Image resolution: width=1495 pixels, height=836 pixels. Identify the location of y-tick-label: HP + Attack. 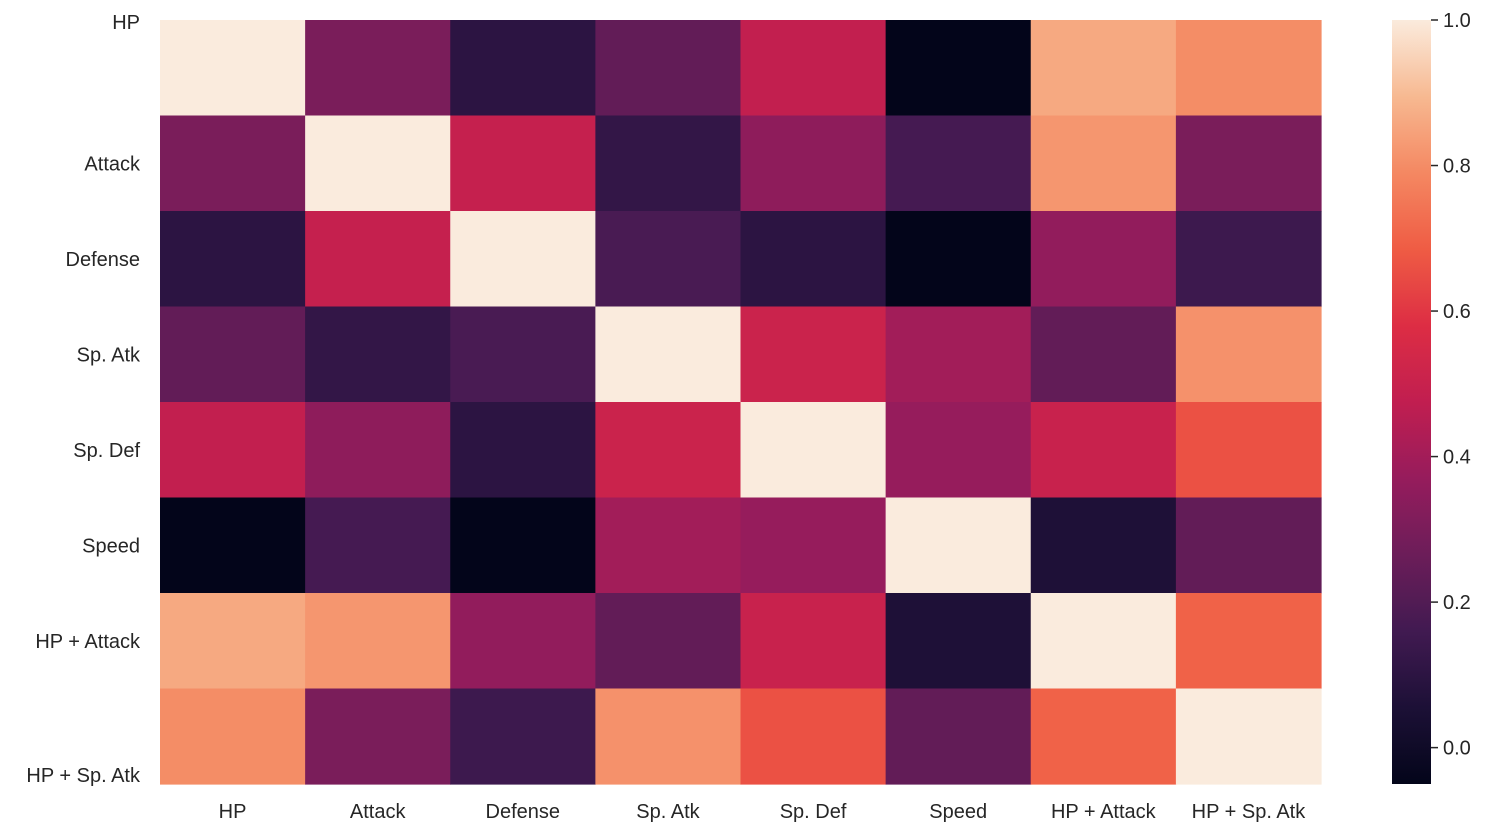
(88, 642).